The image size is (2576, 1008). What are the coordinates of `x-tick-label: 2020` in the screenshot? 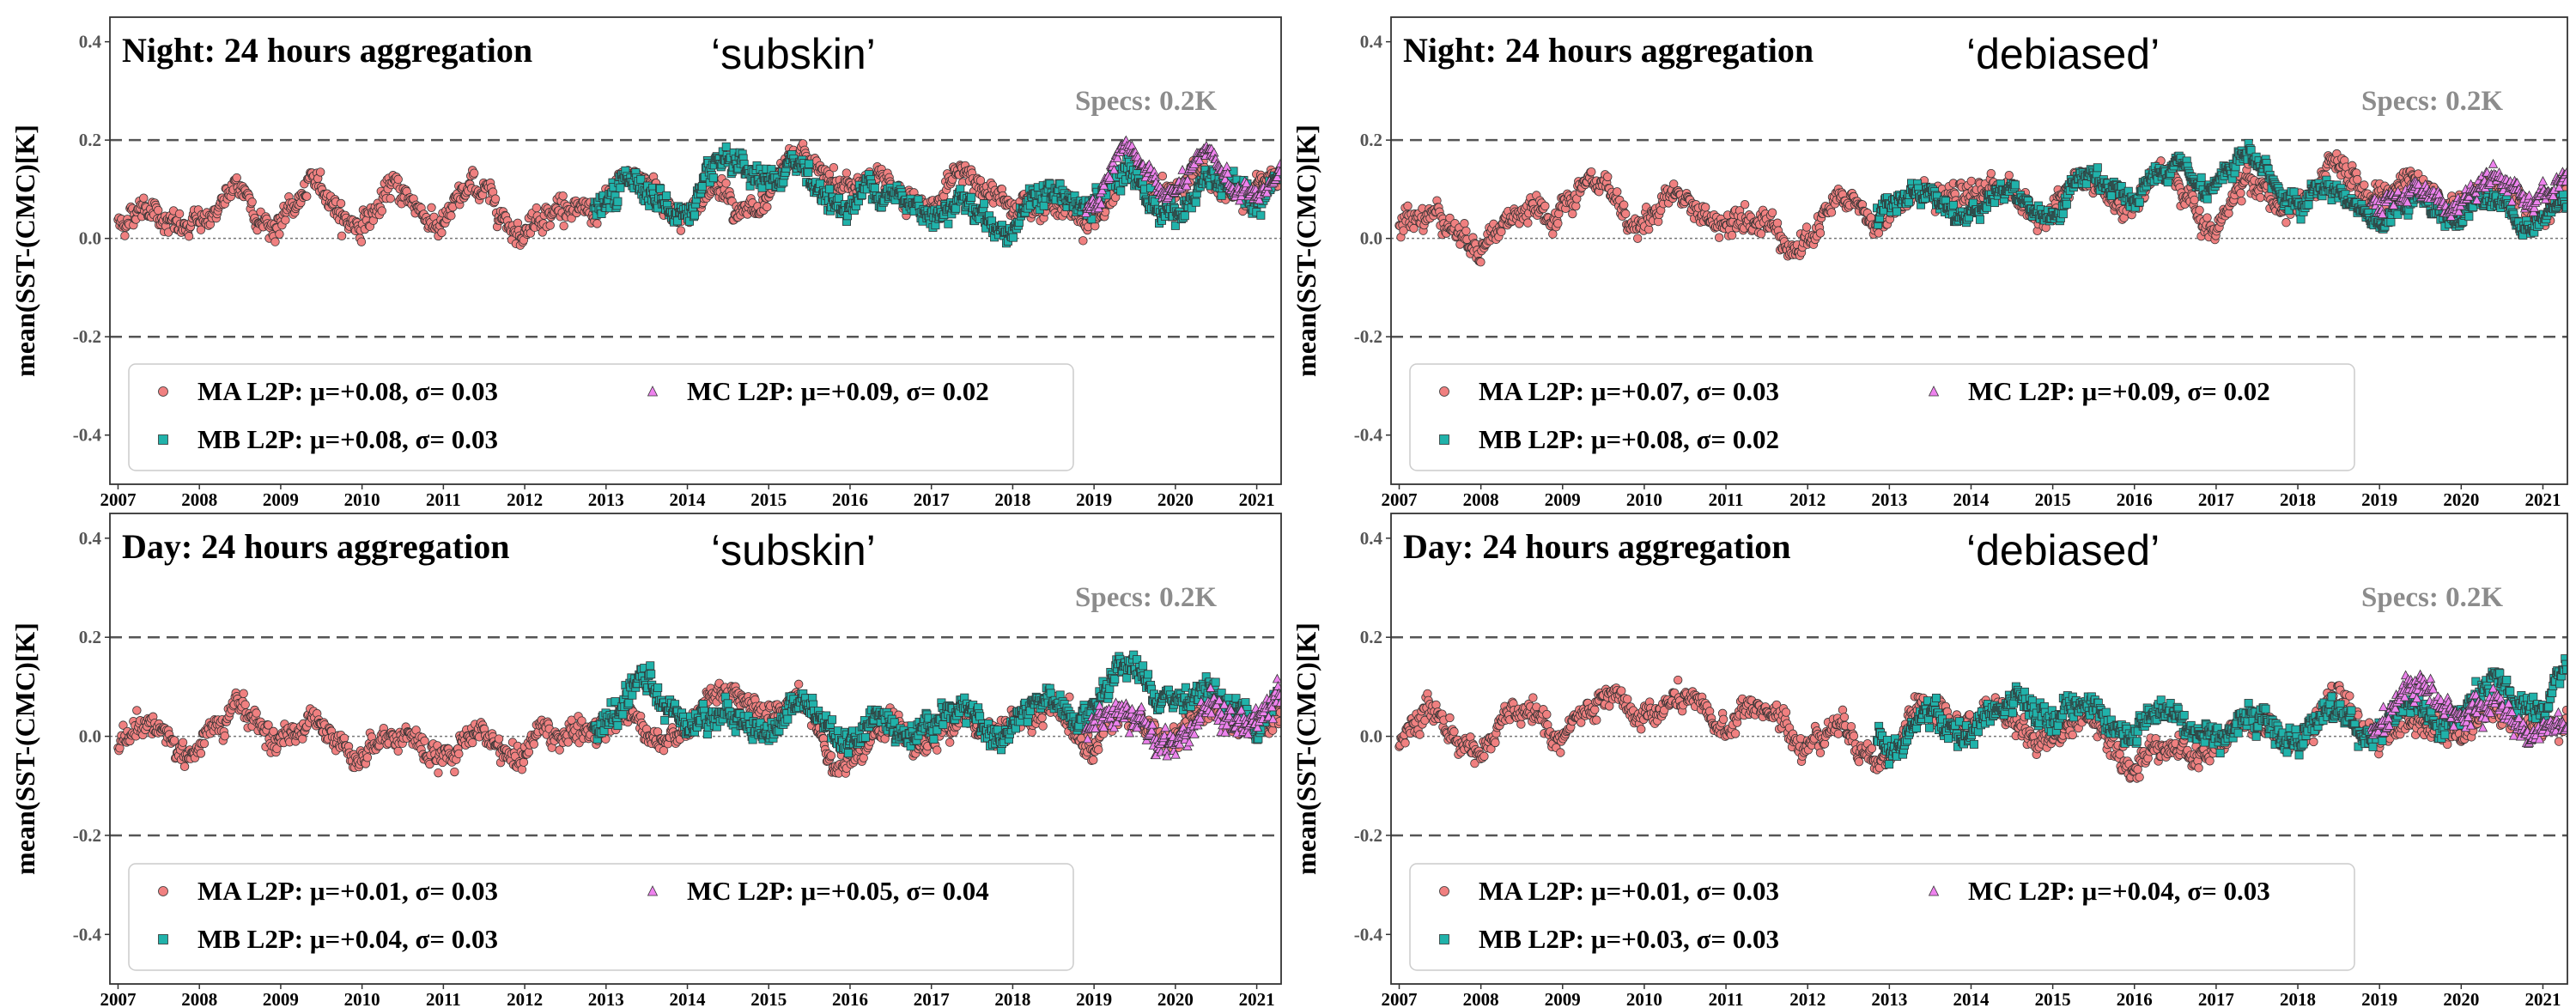 It's located at (2461, 499).